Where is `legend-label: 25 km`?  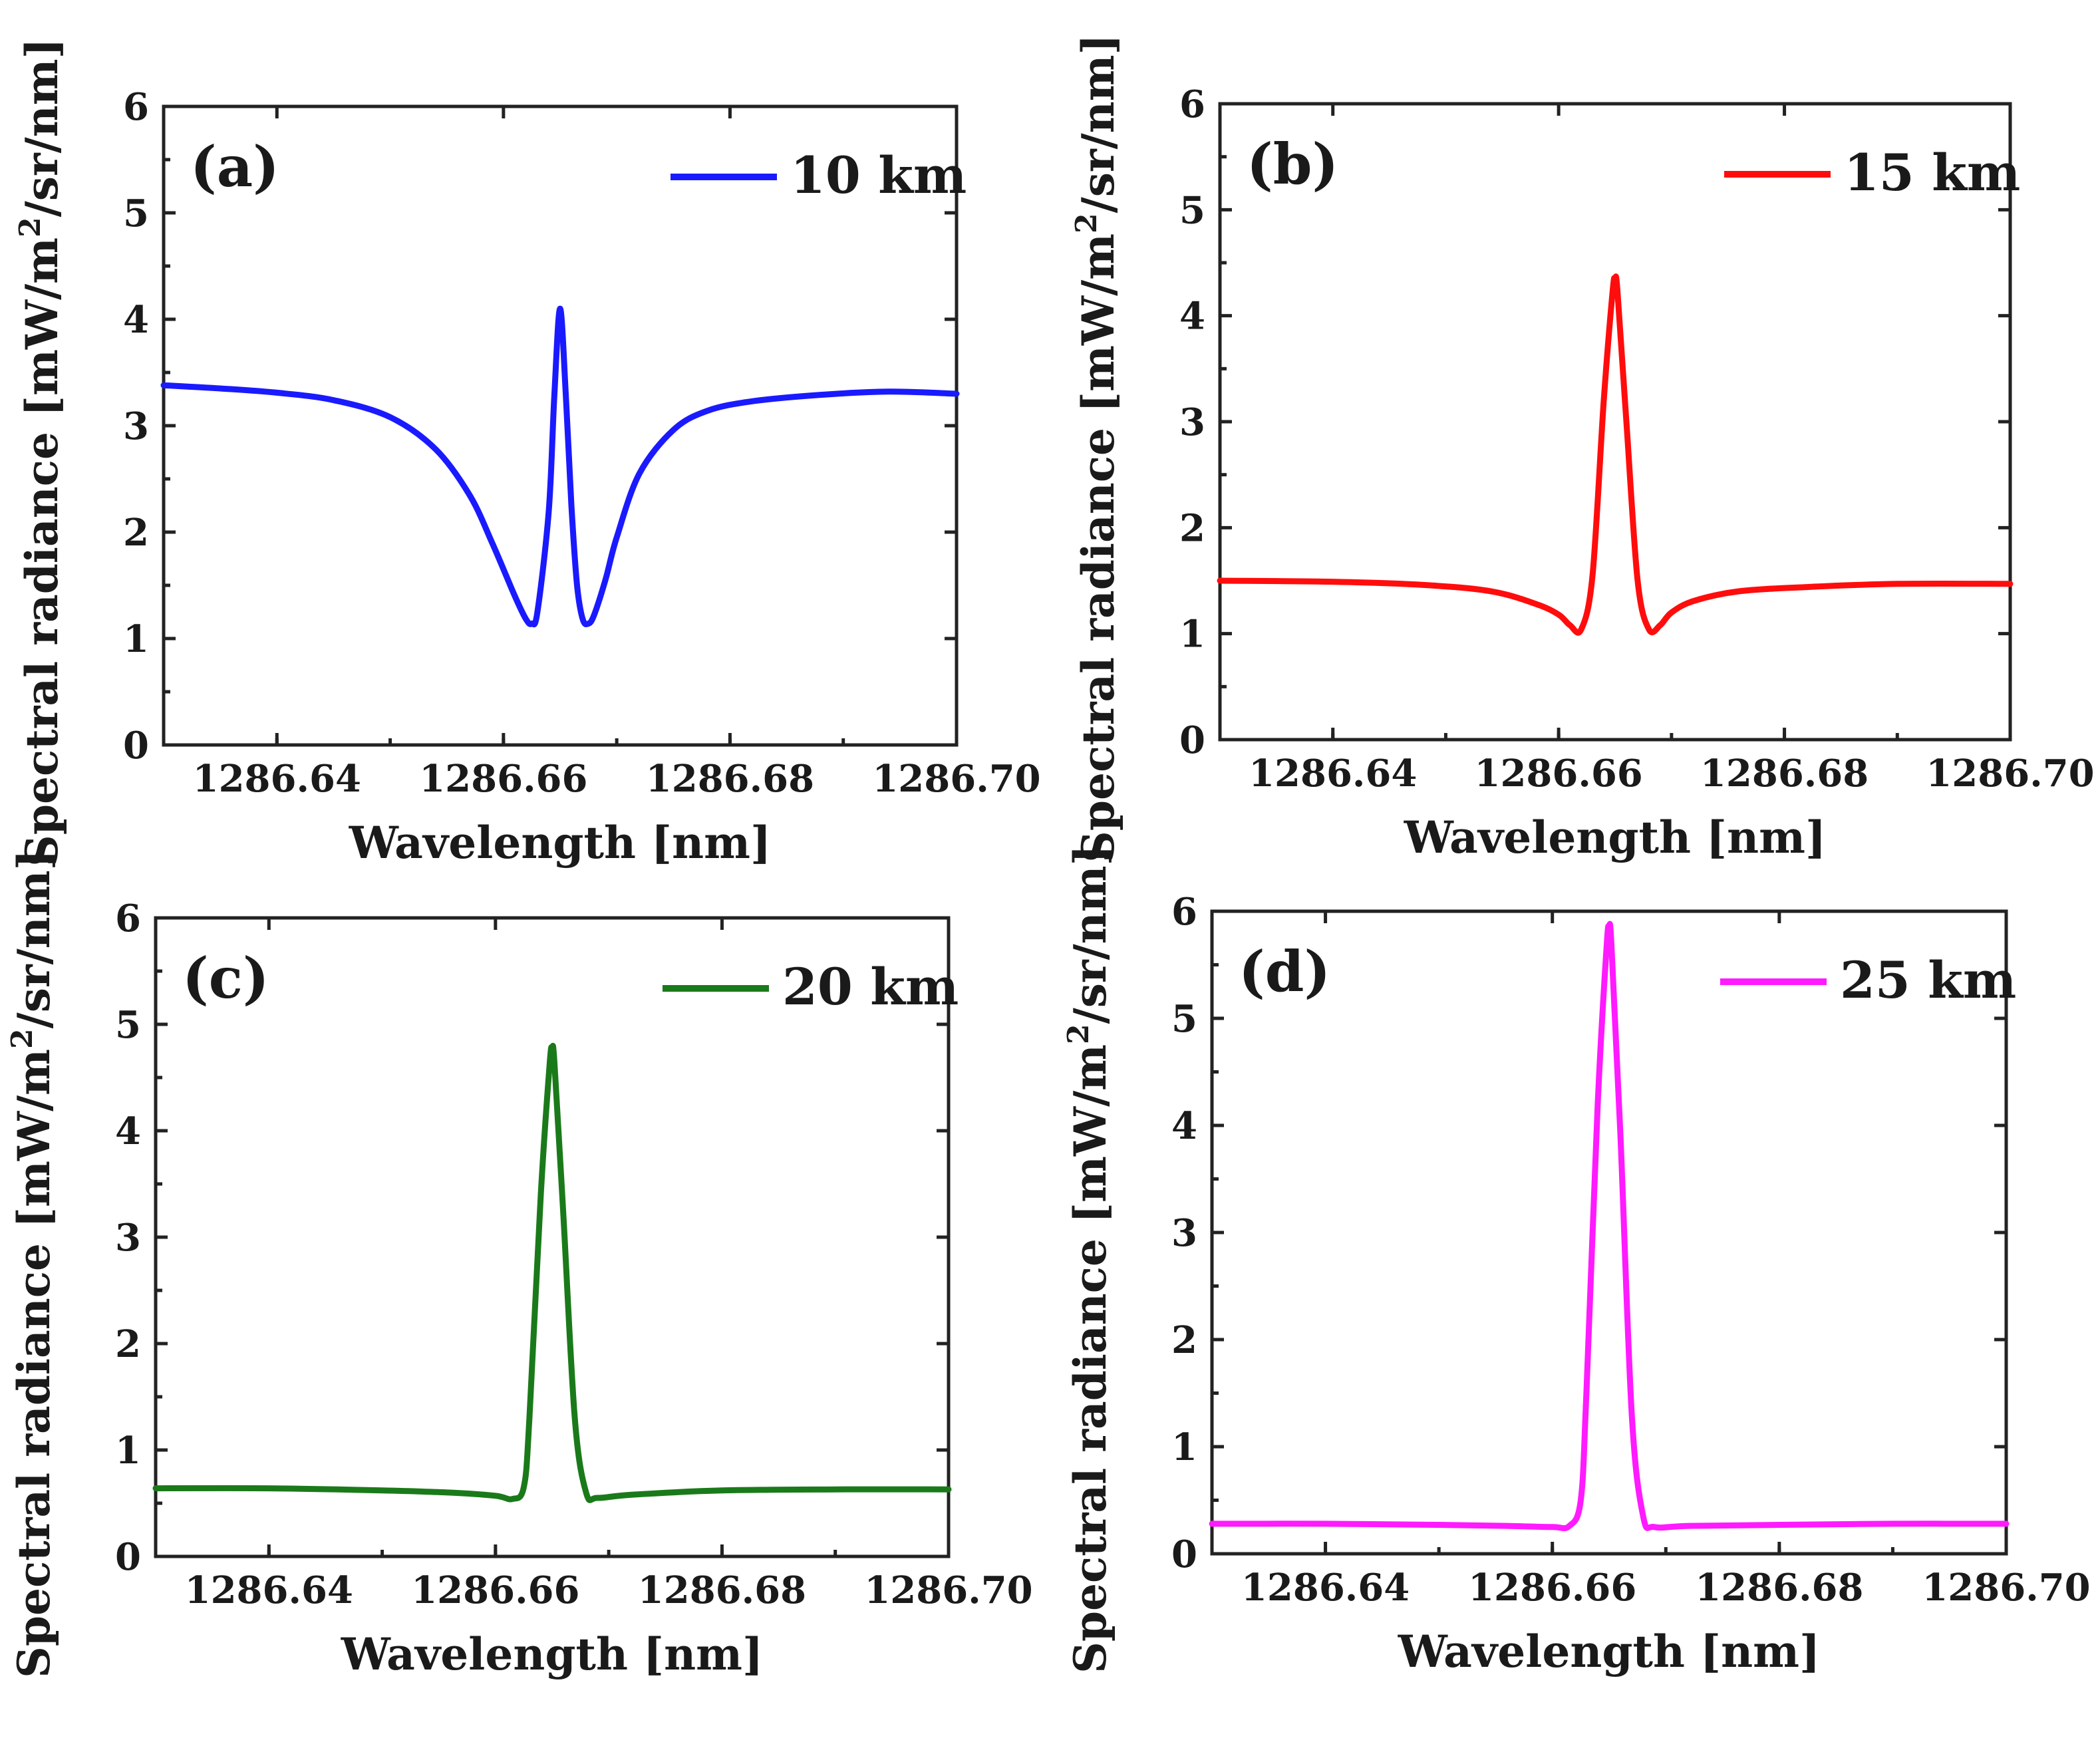
legend-label: 25 km is located at coordinates (1928, 980).